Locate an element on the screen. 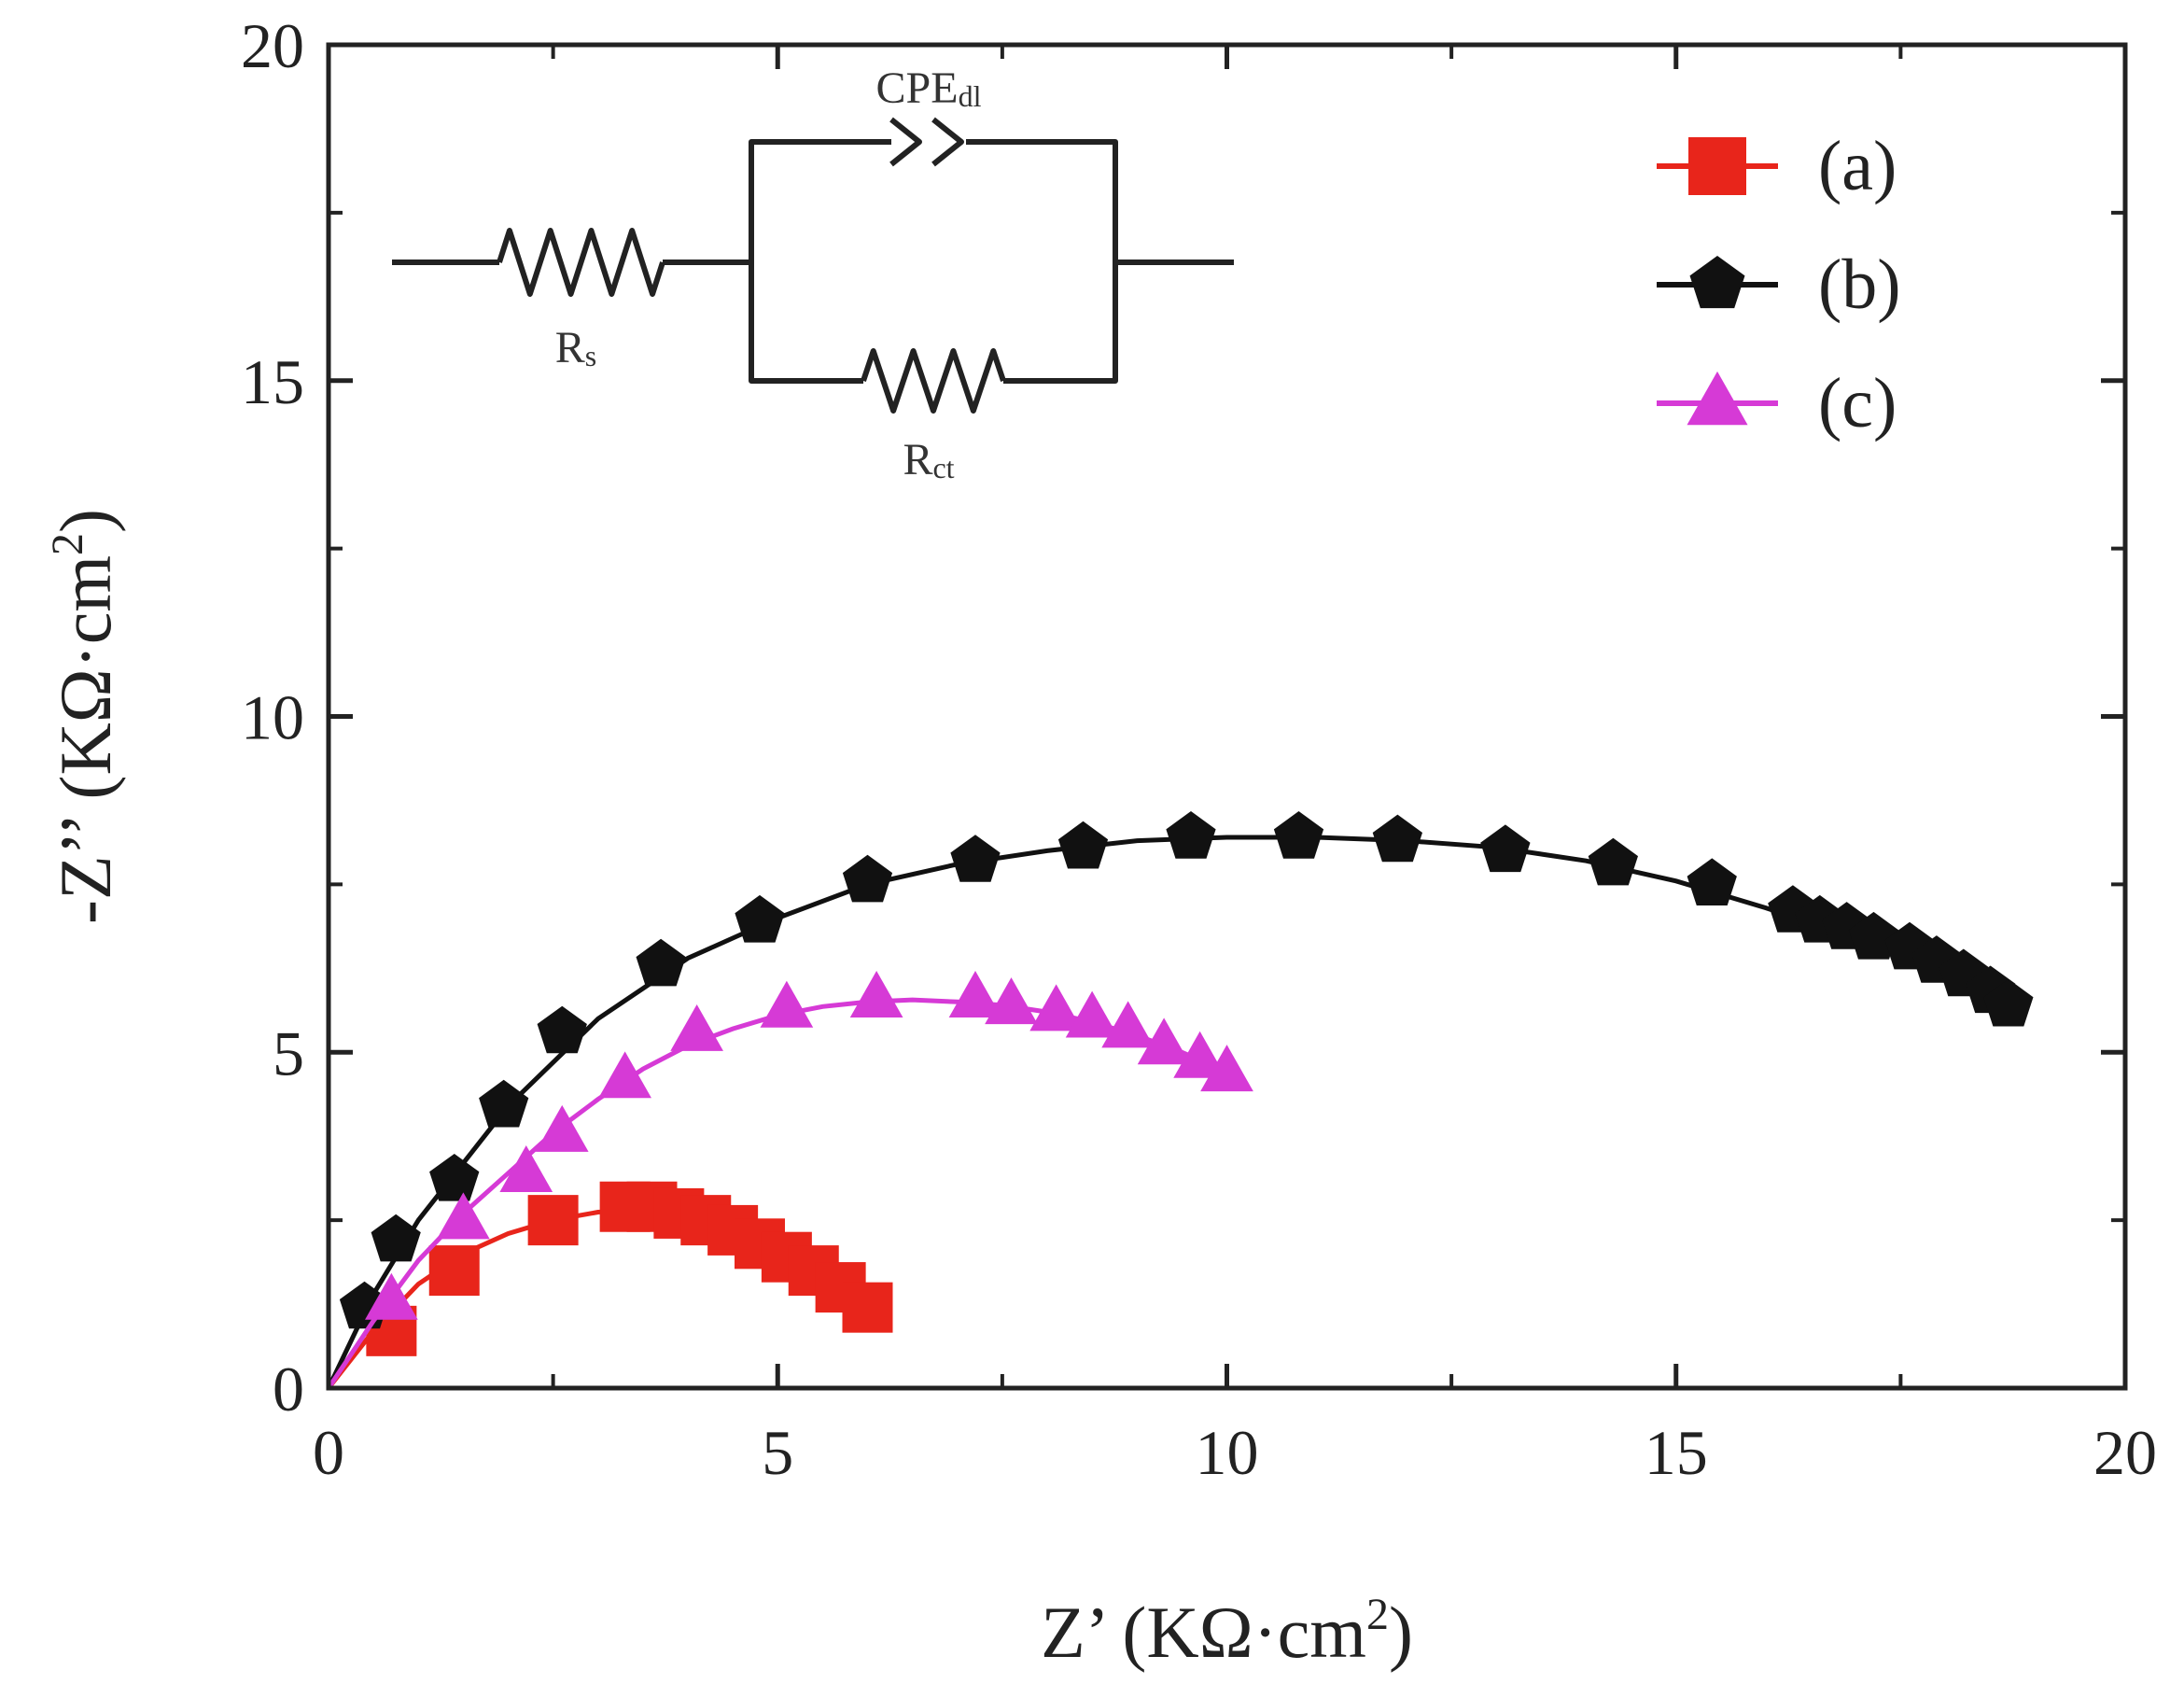 This screenshot has width=2184, height=1698. legend-label: (a) is located at coordinates (1857, 166).